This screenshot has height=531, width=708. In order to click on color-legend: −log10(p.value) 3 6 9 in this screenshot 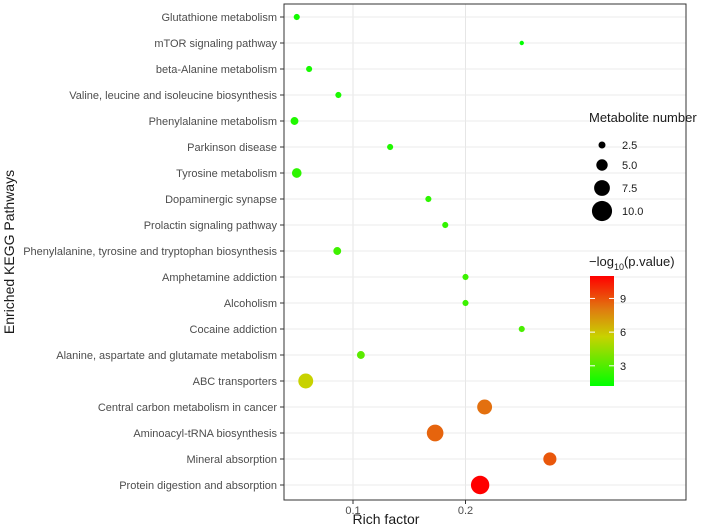, I will do `click(632, 320)`.